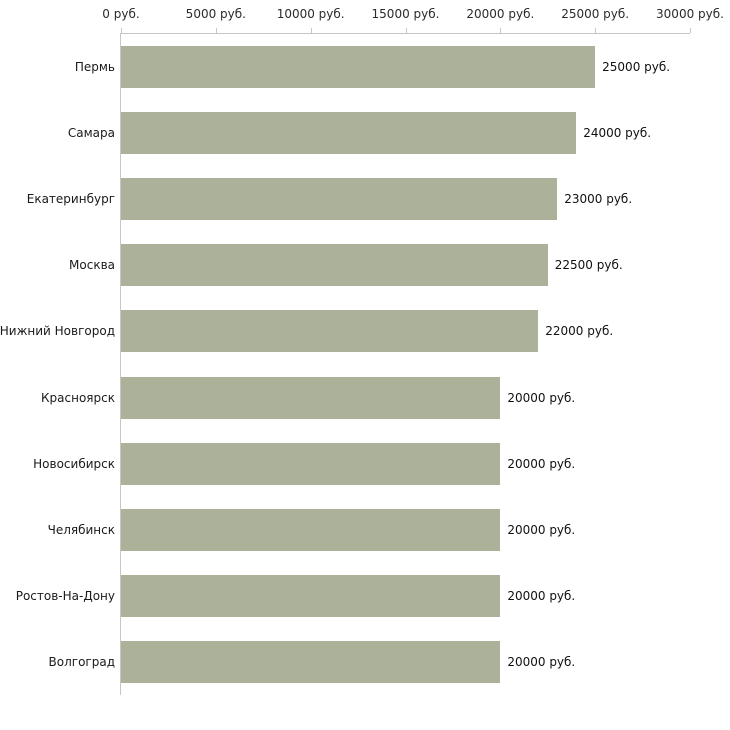  What do you see at coordinates (92, 265) in the screenshot?
I see `category-label: Москва` at bounding box center [92, 265].